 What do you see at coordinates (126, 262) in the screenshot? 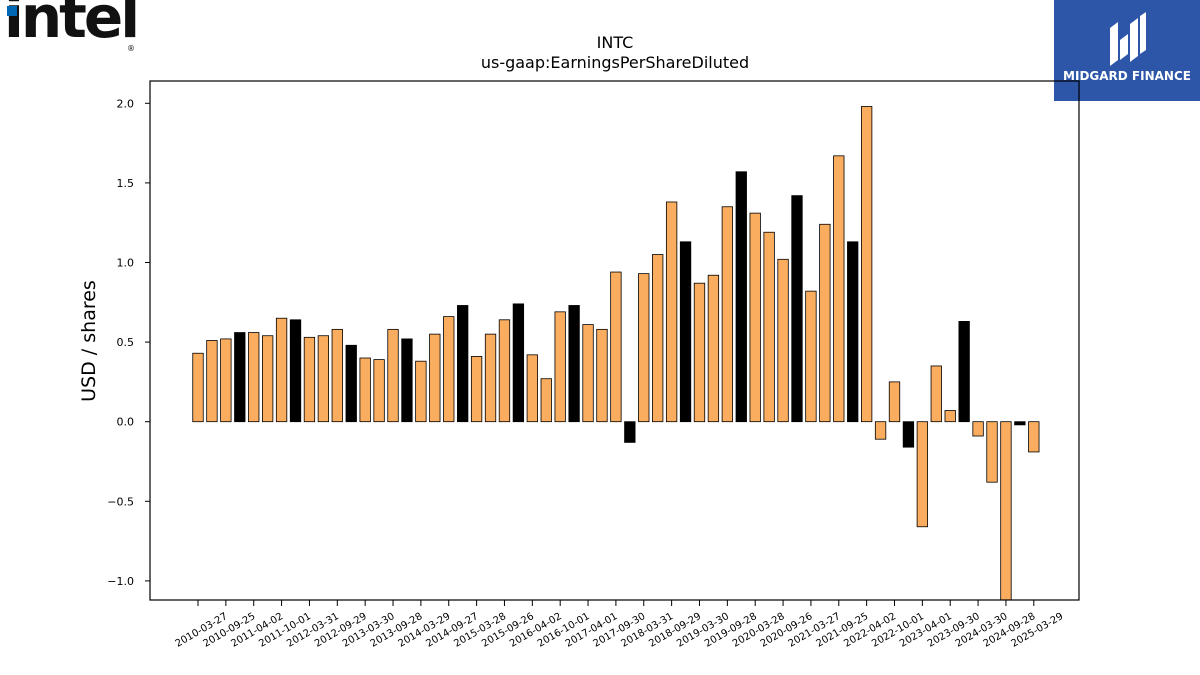
I see `y-tick-label: 1.0` at bounding box center [126, 262].